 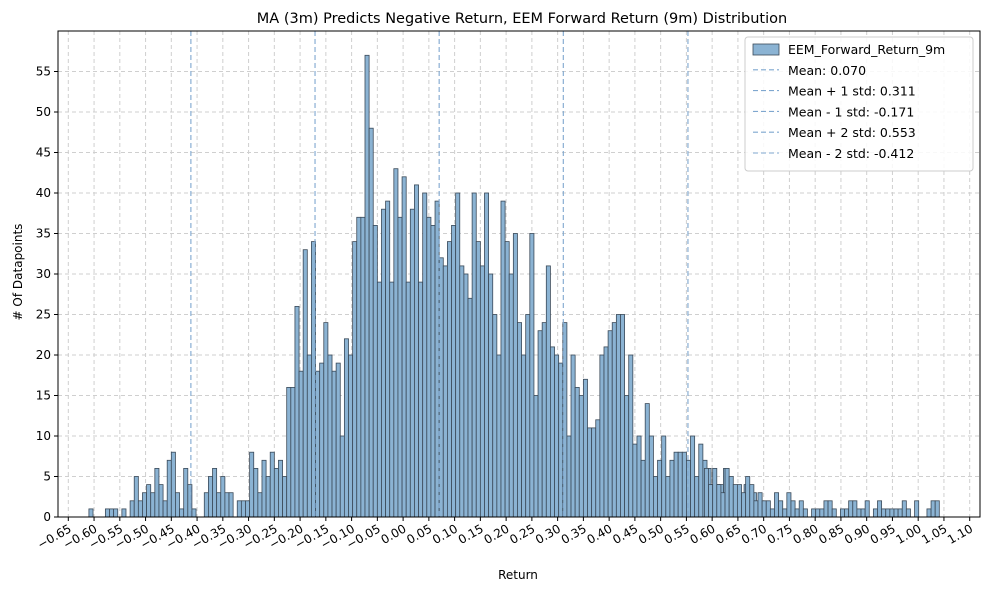 What do you see at coordinates (47, 477) in the screenshot?
I see `y-tick-label: 5` at bounding box center [47, 477].